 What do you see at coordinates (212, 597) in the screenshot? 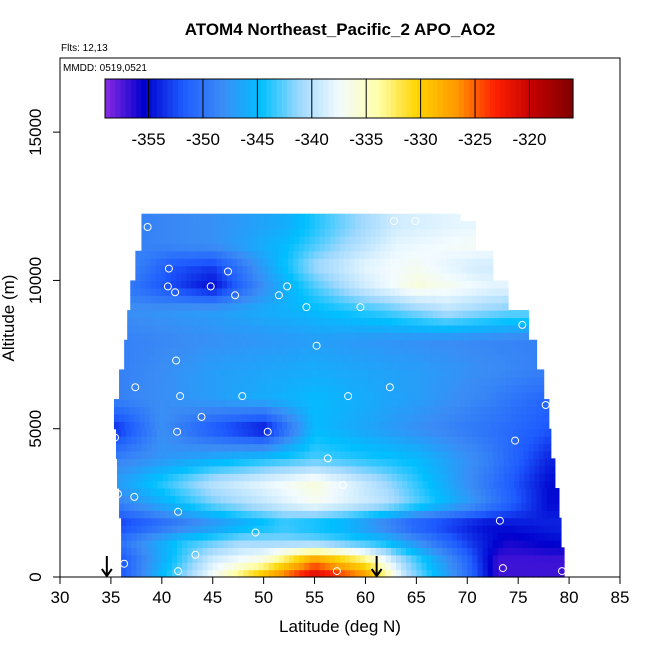
I see `x-tick-label: 45` at bounding box center [212, 597].